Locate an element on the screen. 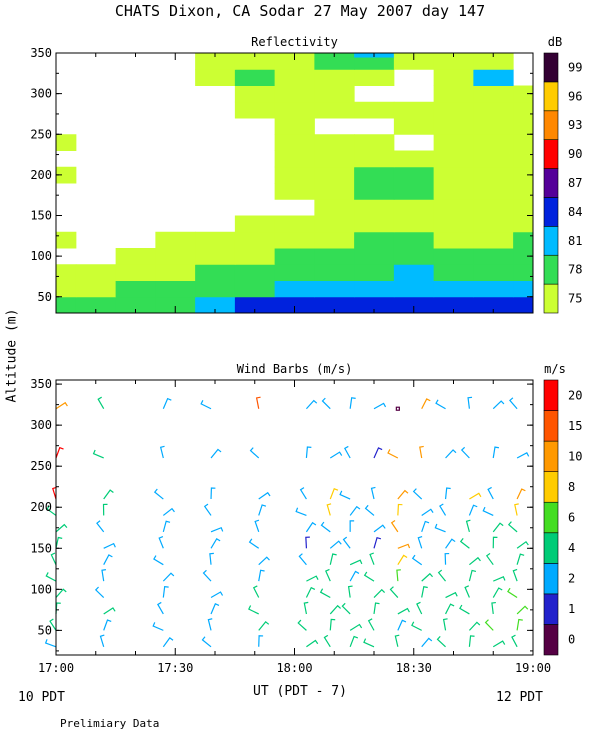  y-tick-label: 150 is located at coordinates (41, 548).